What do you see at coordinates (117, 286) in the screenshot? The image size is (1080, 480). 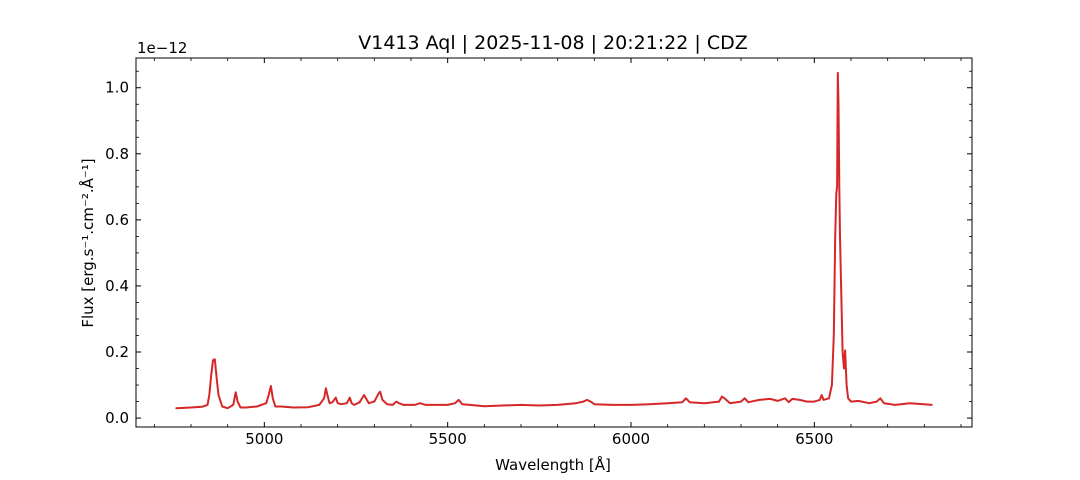 I see `y-tick-label: 0.4` at bounding box center [117, 286].